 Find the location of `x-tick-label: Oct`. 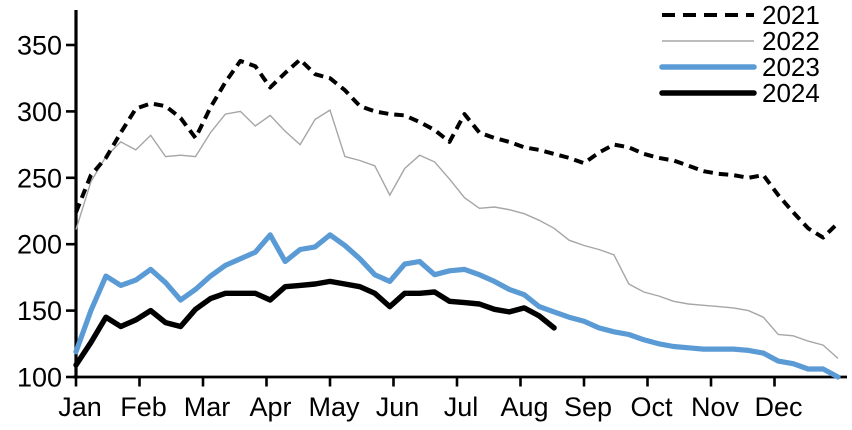

x-tick-label: Oct is located at coordinates (651, 407).